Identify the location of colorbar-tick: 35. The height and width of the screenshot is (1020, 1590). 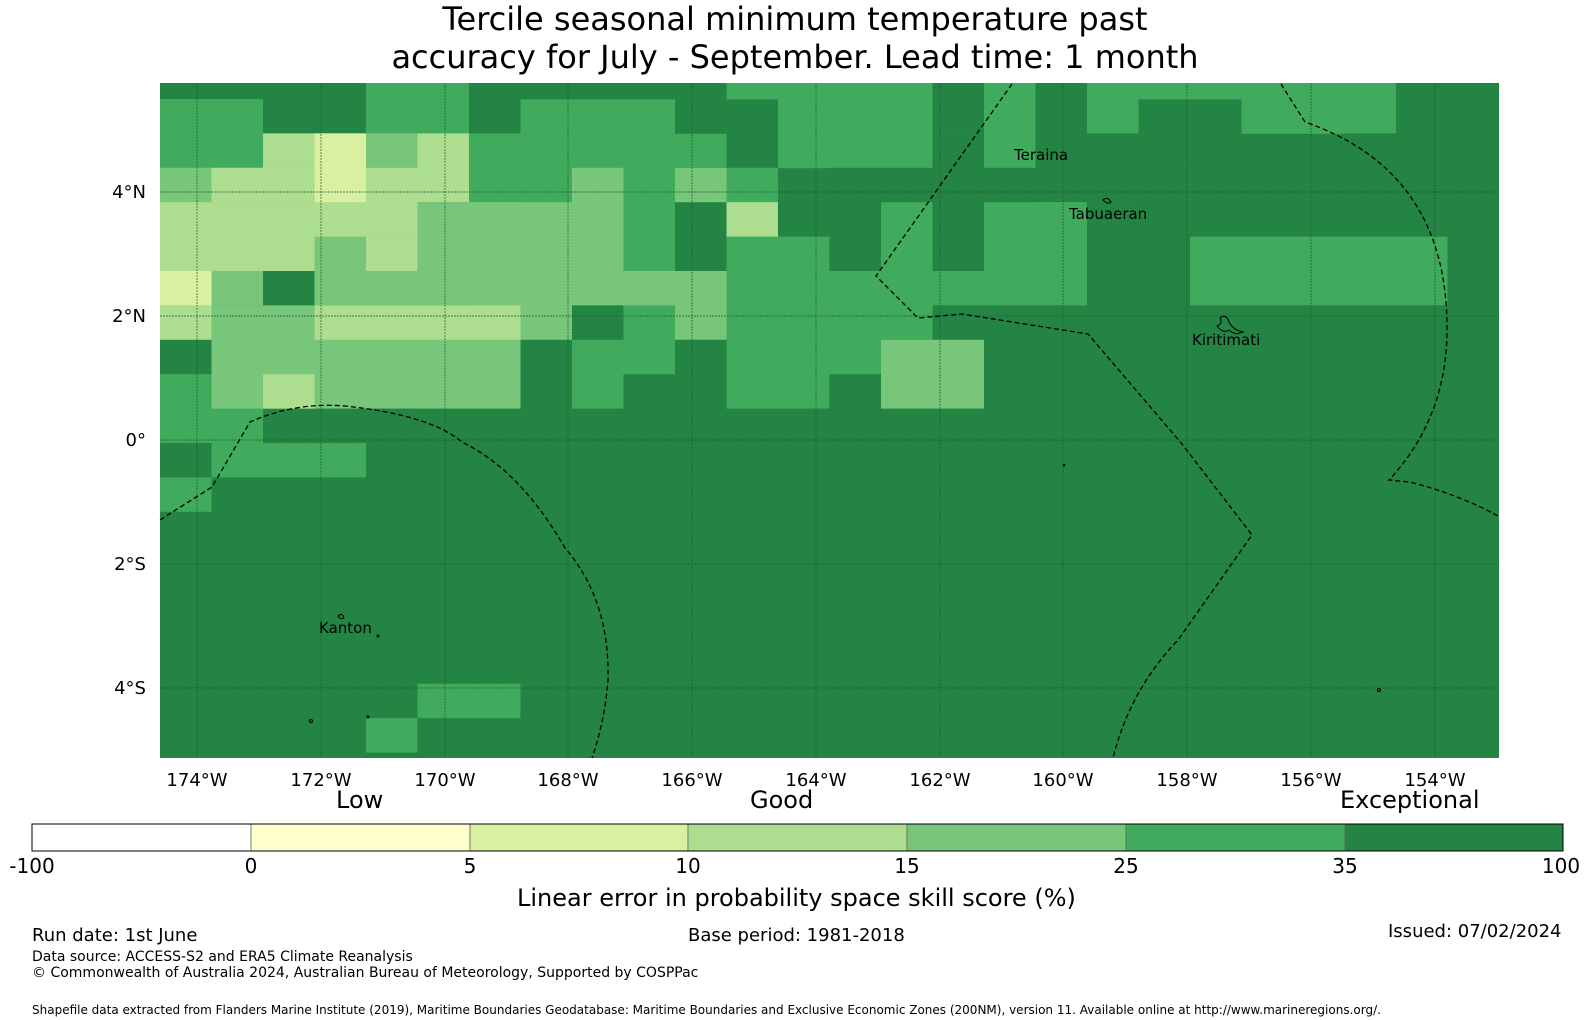
(1345, 866).